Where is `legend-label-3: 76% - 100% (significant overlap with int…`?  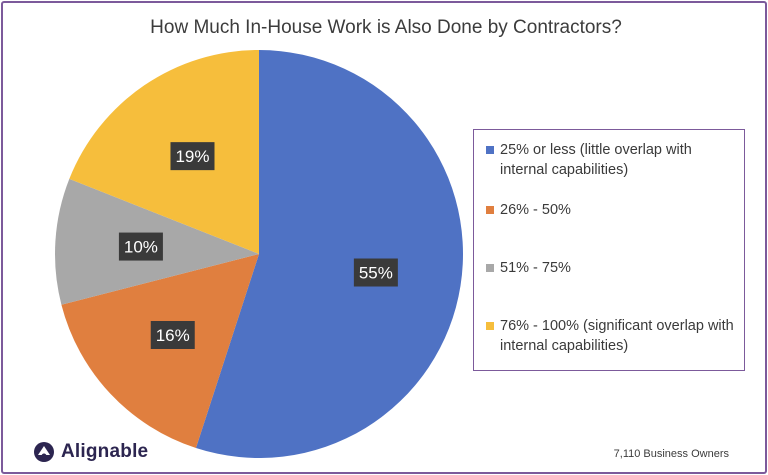
legend-label-3: 76% - 100% (significant overlap with int… is located at coordinates (617, 336).